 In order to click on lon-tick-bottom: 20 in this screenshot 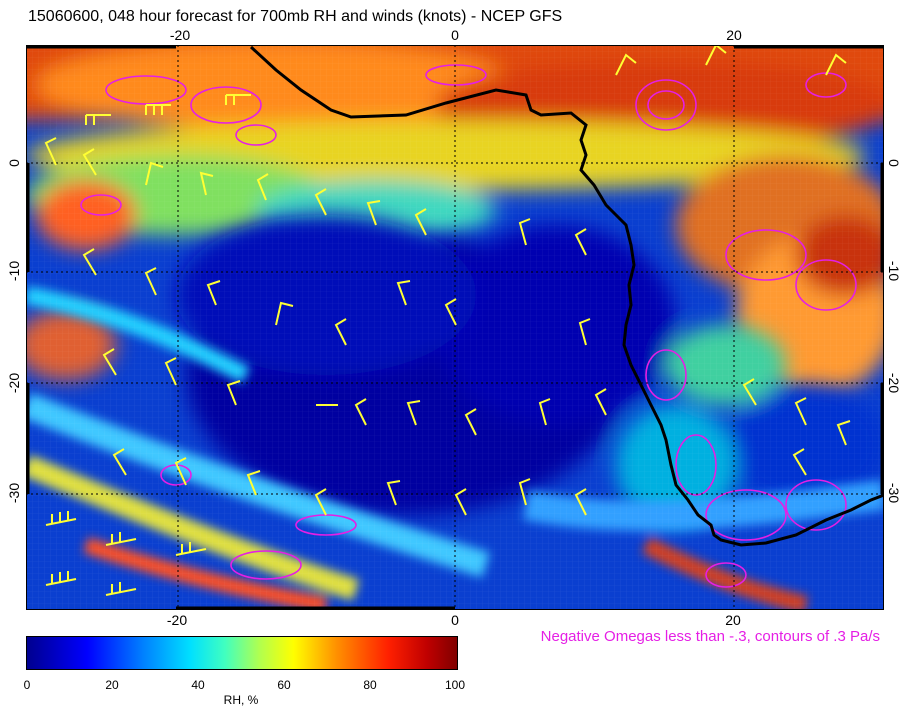, I will do `click(733, 620)`.